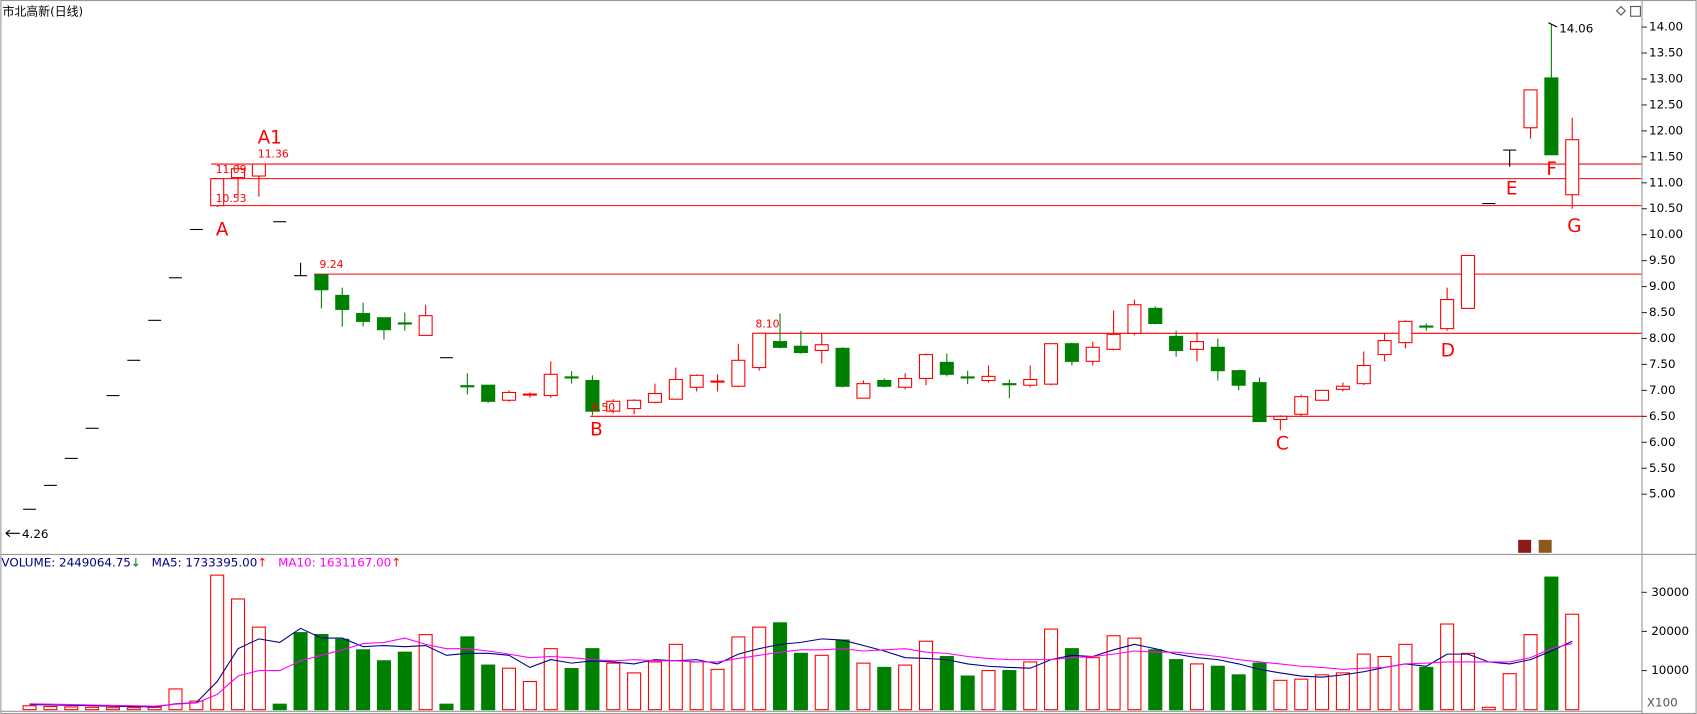  I want to click on ma-line, so click(801, 667).